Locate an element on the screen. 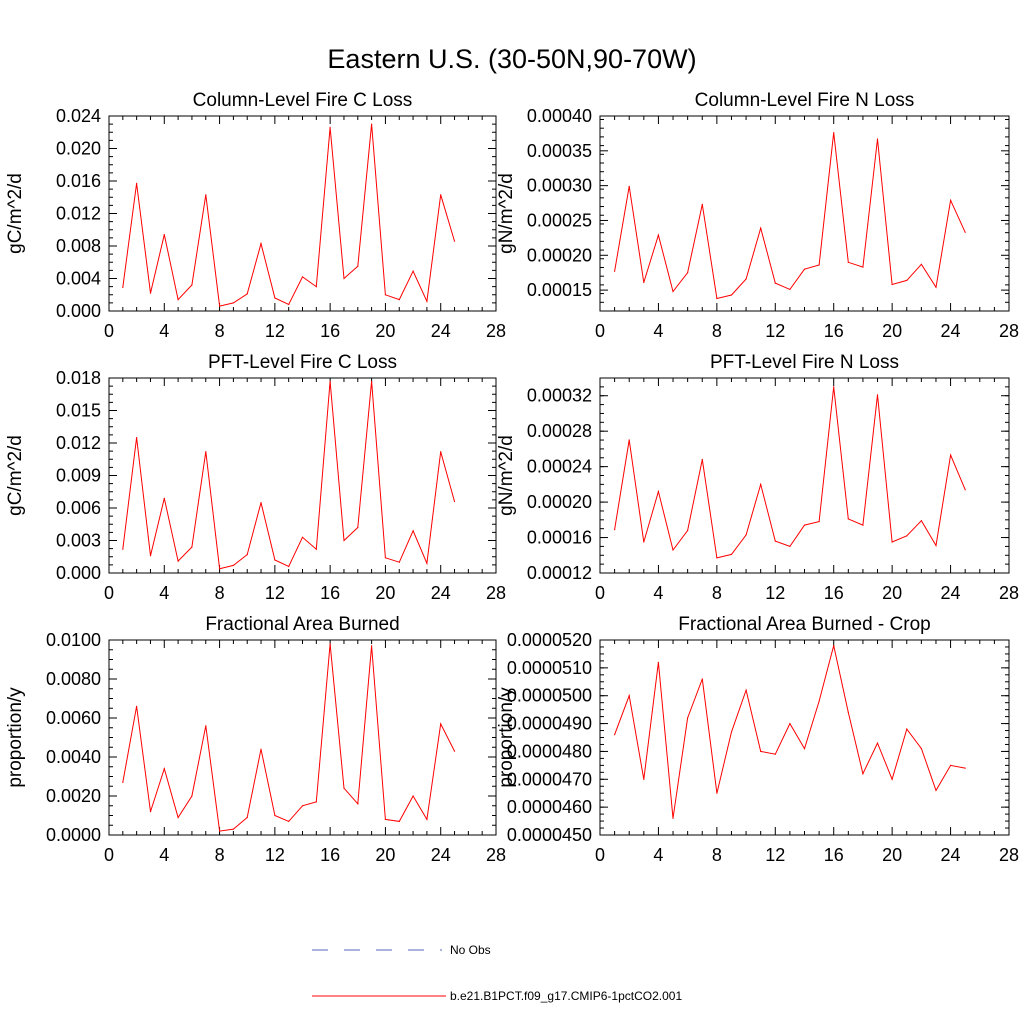 The image size is (1024, 1024). panel-title: PFT-Level Fire C Loss is located at coordinates (302, 362).